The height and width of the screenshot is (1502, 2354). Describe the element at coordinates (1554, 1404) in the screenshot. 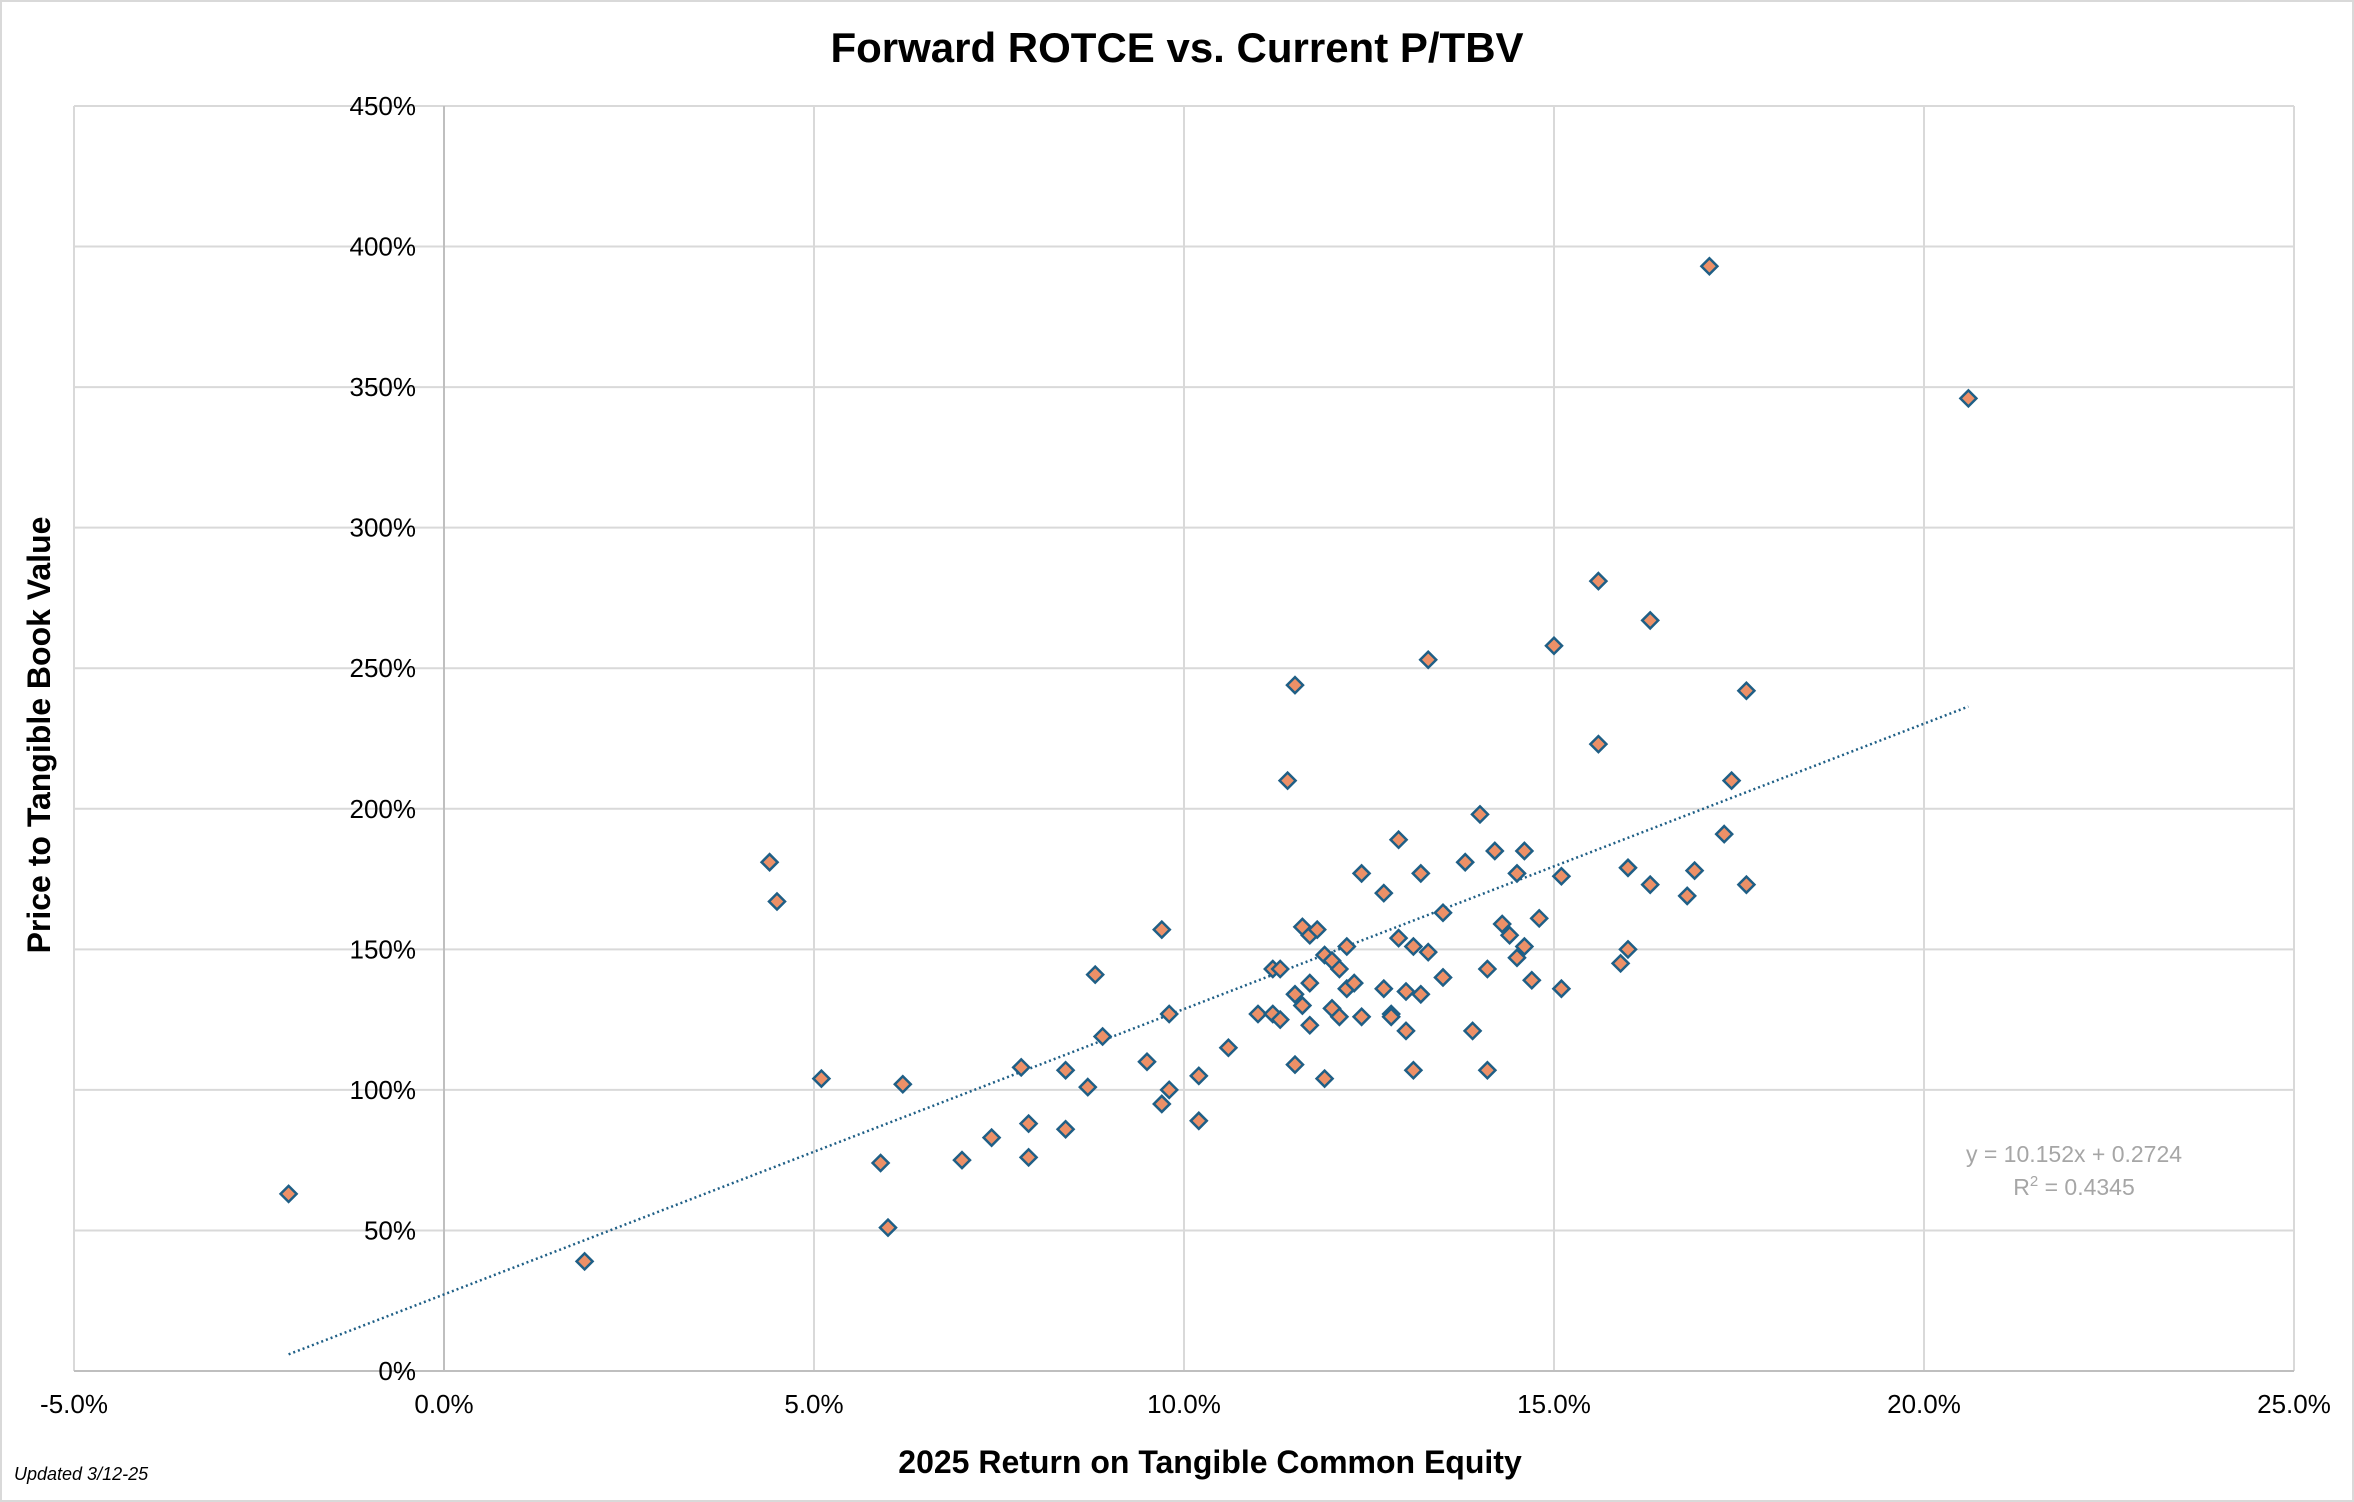

I see `x-tick-label: 15.0%` at that location.